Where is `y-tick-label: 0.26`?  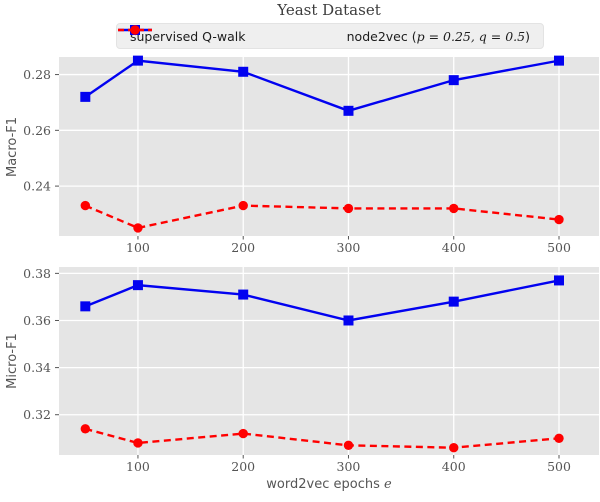
y-tick-label: 0.26 is located at coordinates (37, 130).